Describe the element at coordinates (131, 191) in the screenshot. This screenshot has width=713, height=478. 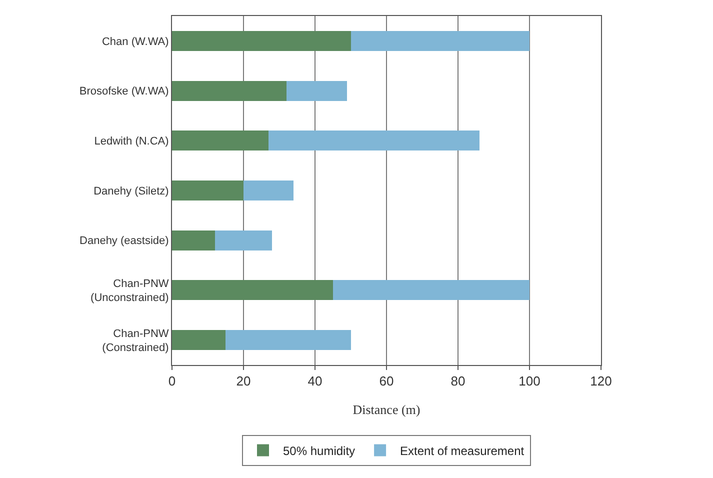
I see `y-tick-label: Danehy (Siletz)` at that location.